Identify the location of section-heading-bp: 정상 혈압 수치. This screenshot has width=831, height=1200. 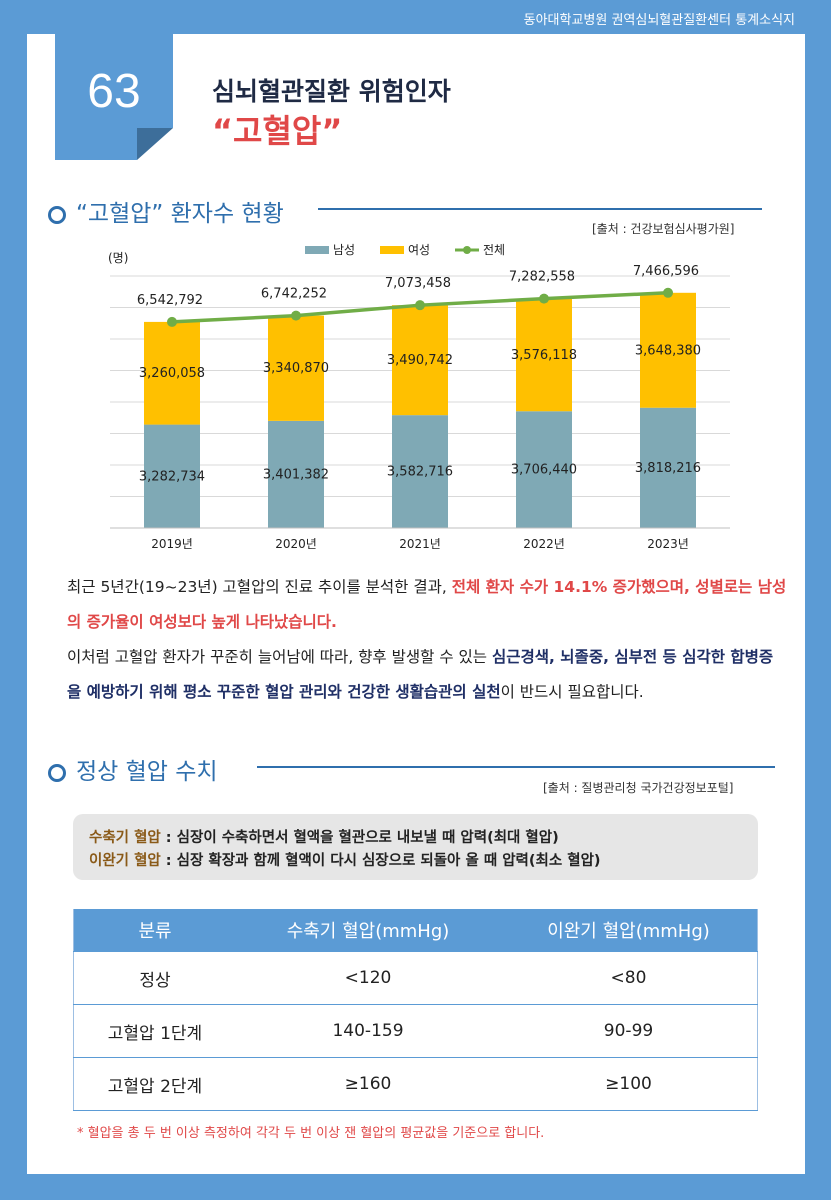
(133, 769).